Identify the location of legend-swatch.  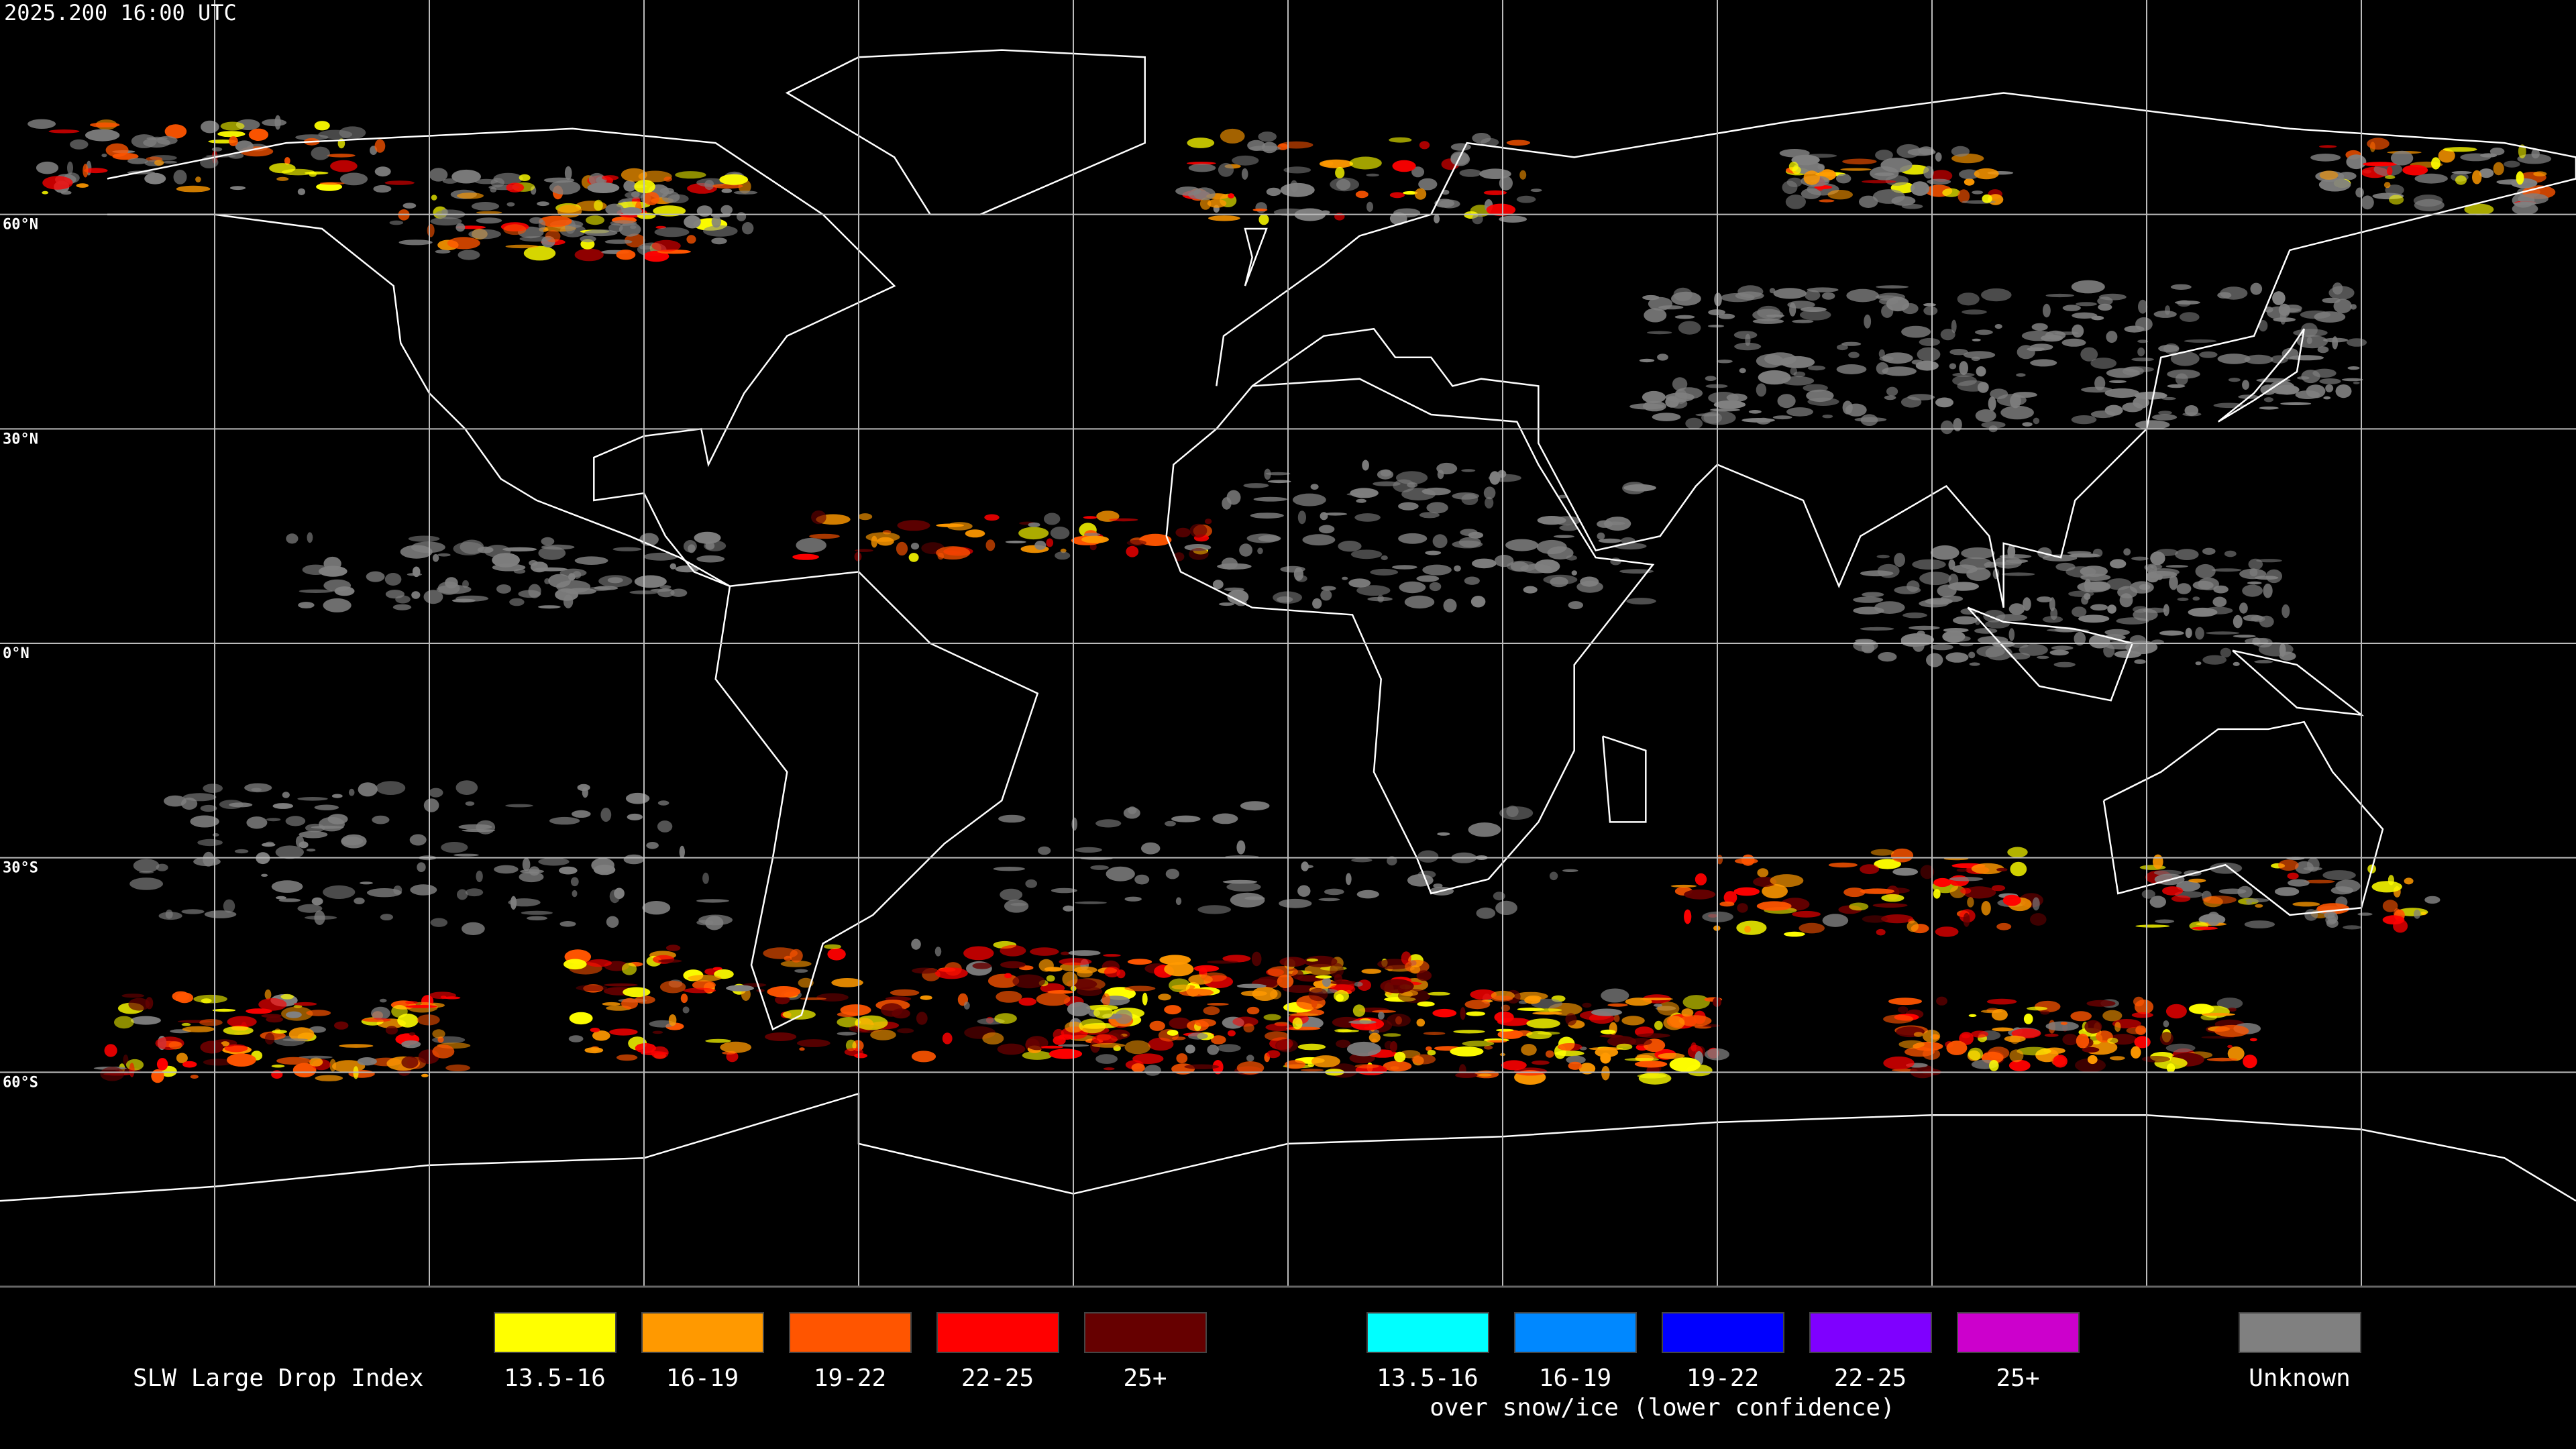
(2300, 1332).